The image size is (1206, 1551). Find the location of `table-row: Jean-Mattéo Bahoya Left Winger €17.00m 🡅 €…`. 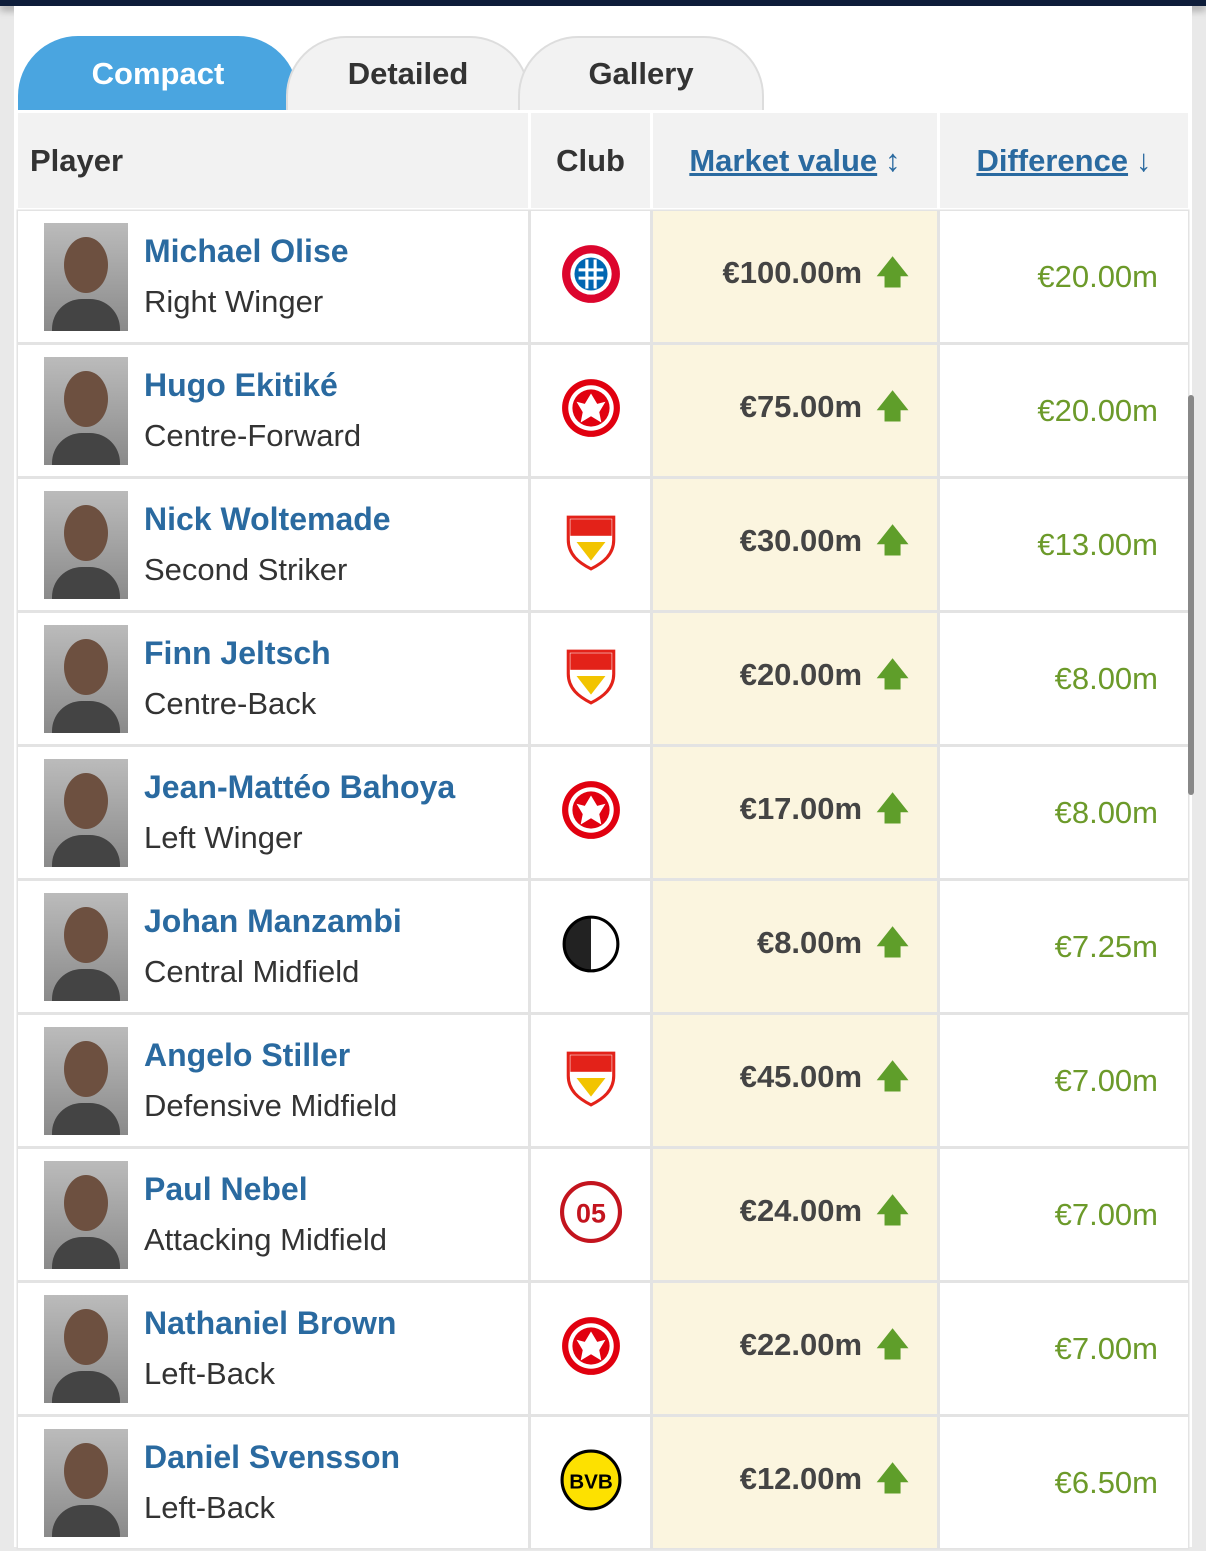

table-row: Jean-Mattéo Bahoya Left Winger €17.00m 🡅 €… is located at coordinates (603, 812).